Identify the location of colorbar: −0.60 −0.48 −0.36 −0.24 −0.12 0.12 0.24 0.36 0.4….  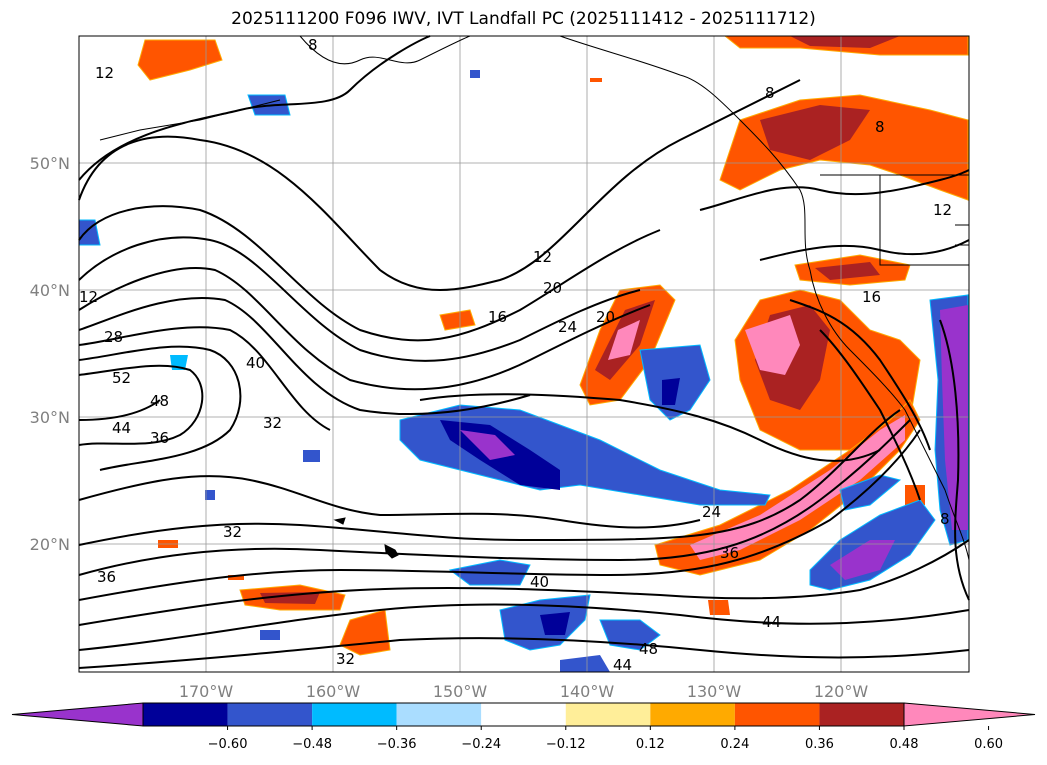
(523, 727).